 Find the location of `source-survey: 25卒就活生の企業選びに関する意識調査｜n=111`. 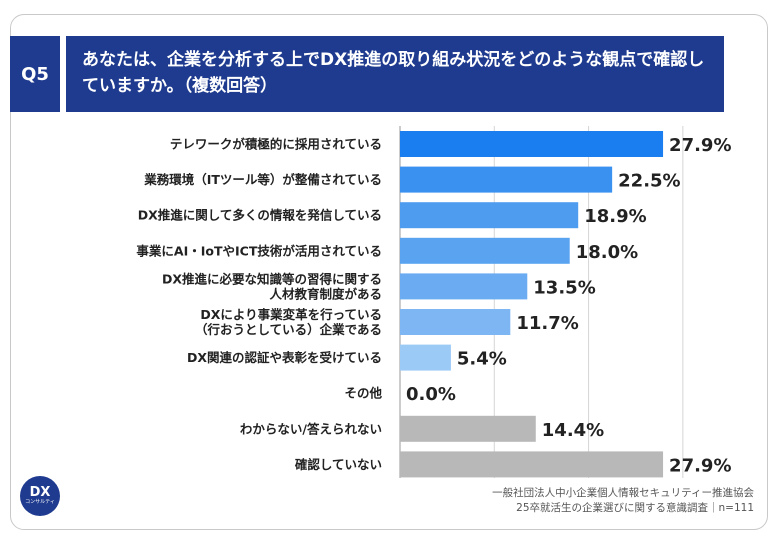

source-survey: 25卒就活生の企業選びに関する意識調査｜n=111 is located at coordinates (635, 508).